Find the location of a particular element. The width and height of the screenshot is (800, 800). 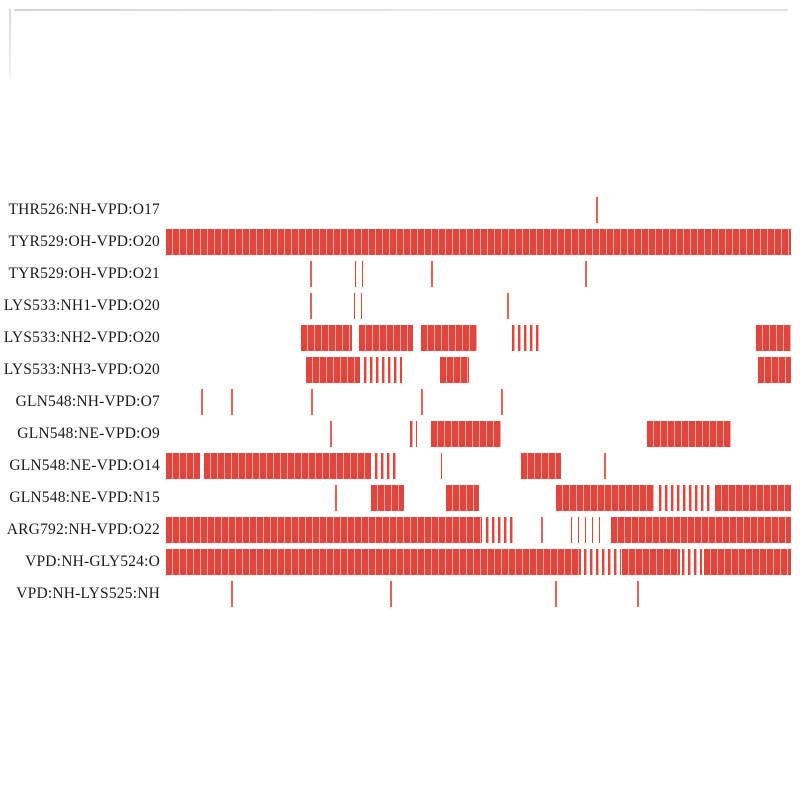

row-label: ARG792:NH-VPD:O22 is located at coordinates (83, 529).